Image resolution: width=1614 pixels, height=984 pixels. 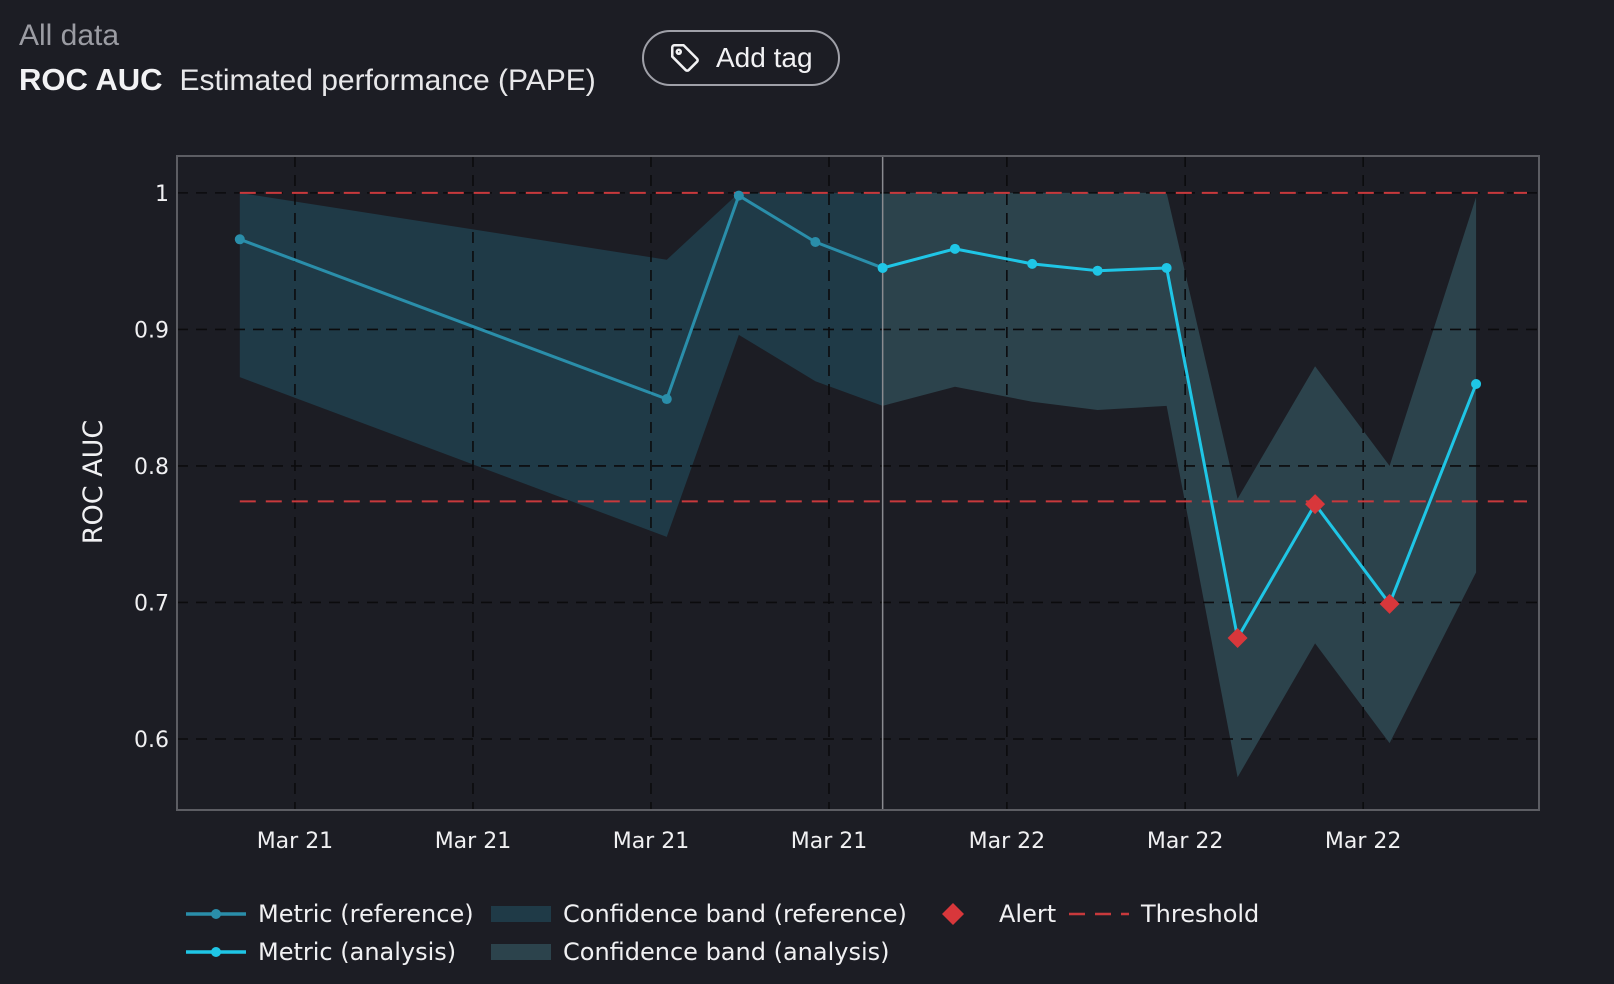 I want to click on legend-band-analysis-label: Confidence band (analysis), so click(x=726, y=952).